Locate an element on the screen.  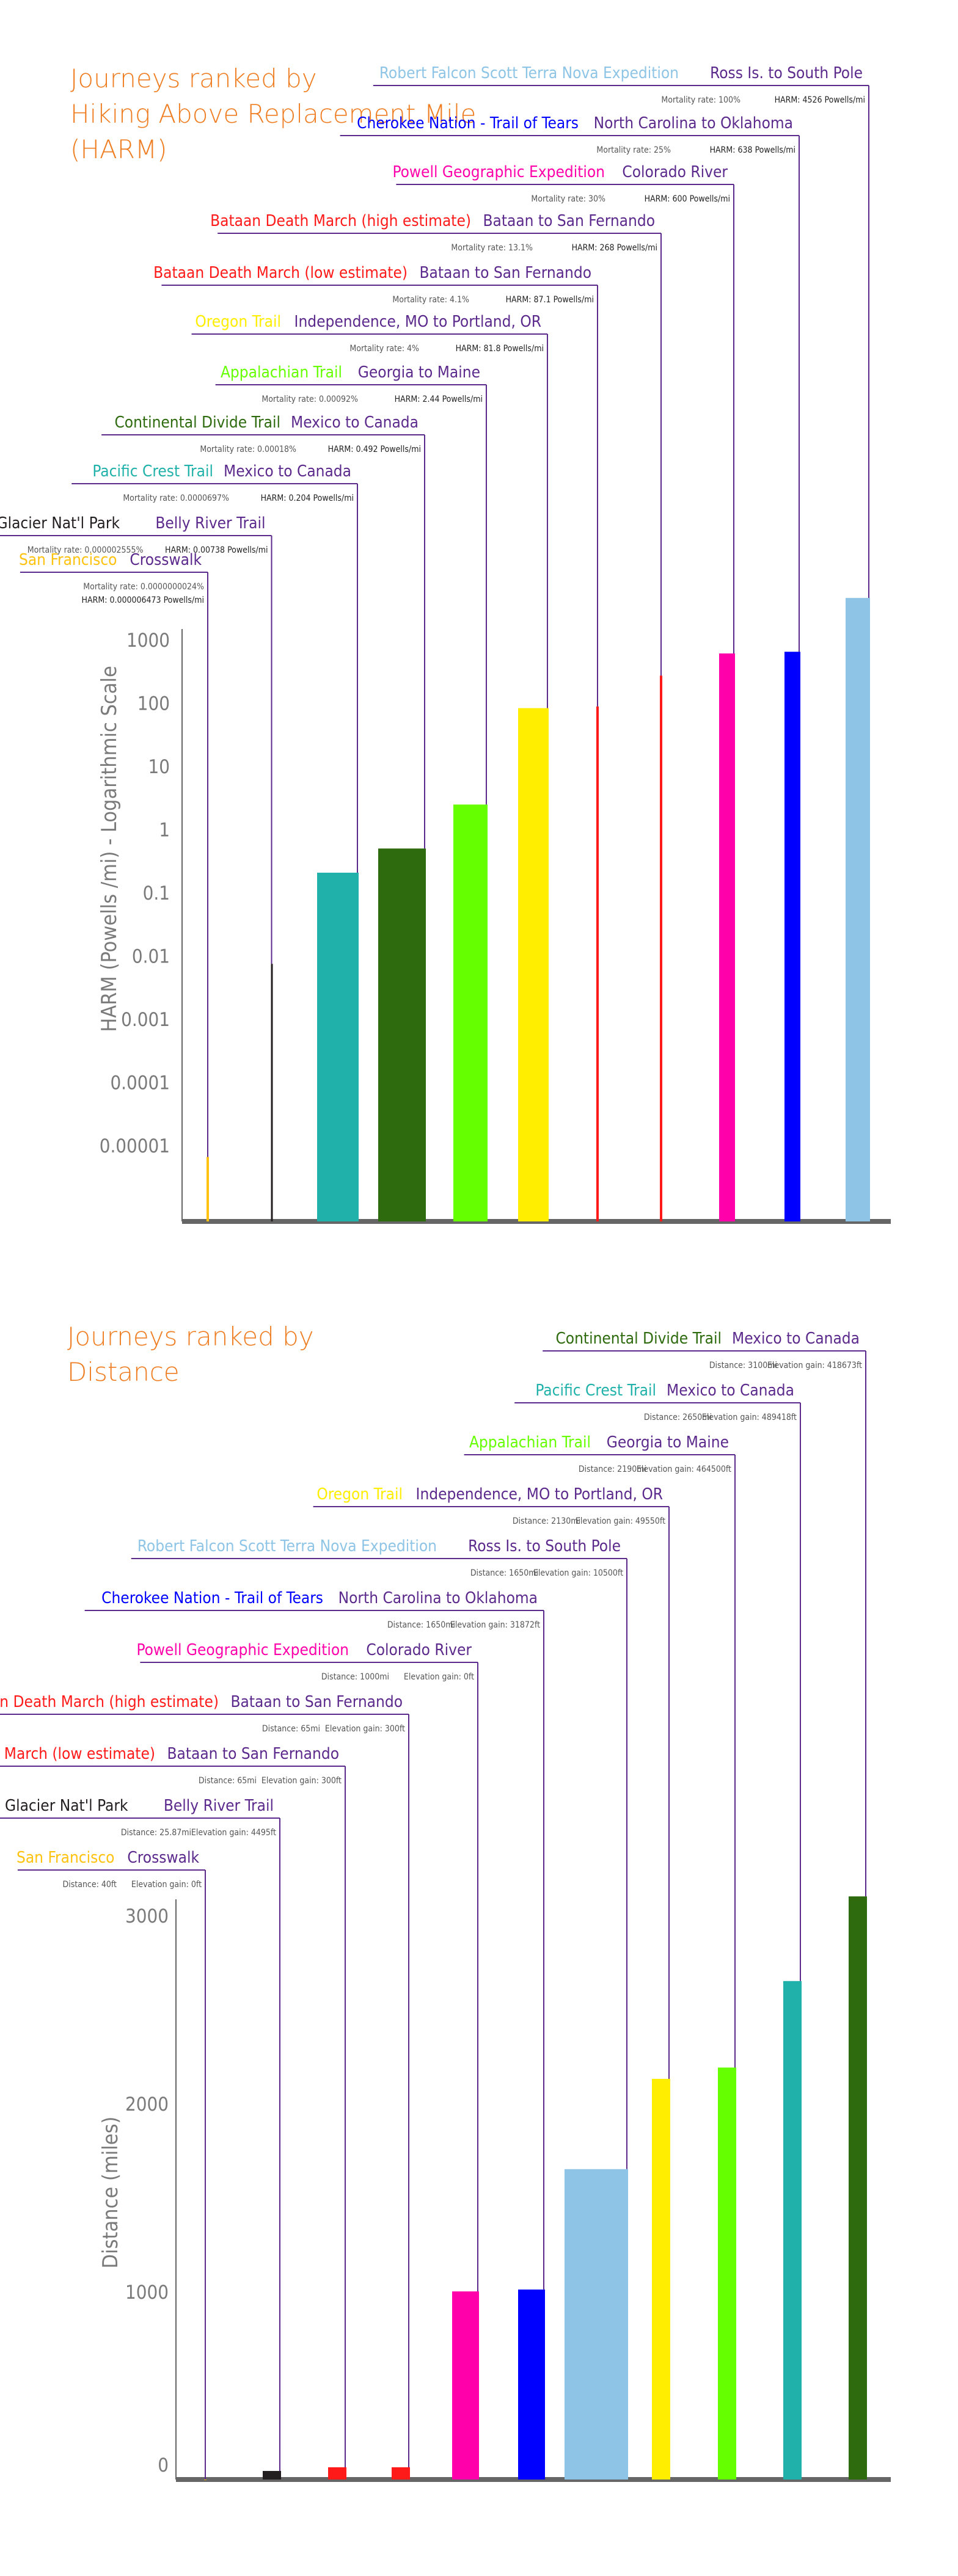
distance-y-tick-label: 1000 is located at coordinates (147, 2293).